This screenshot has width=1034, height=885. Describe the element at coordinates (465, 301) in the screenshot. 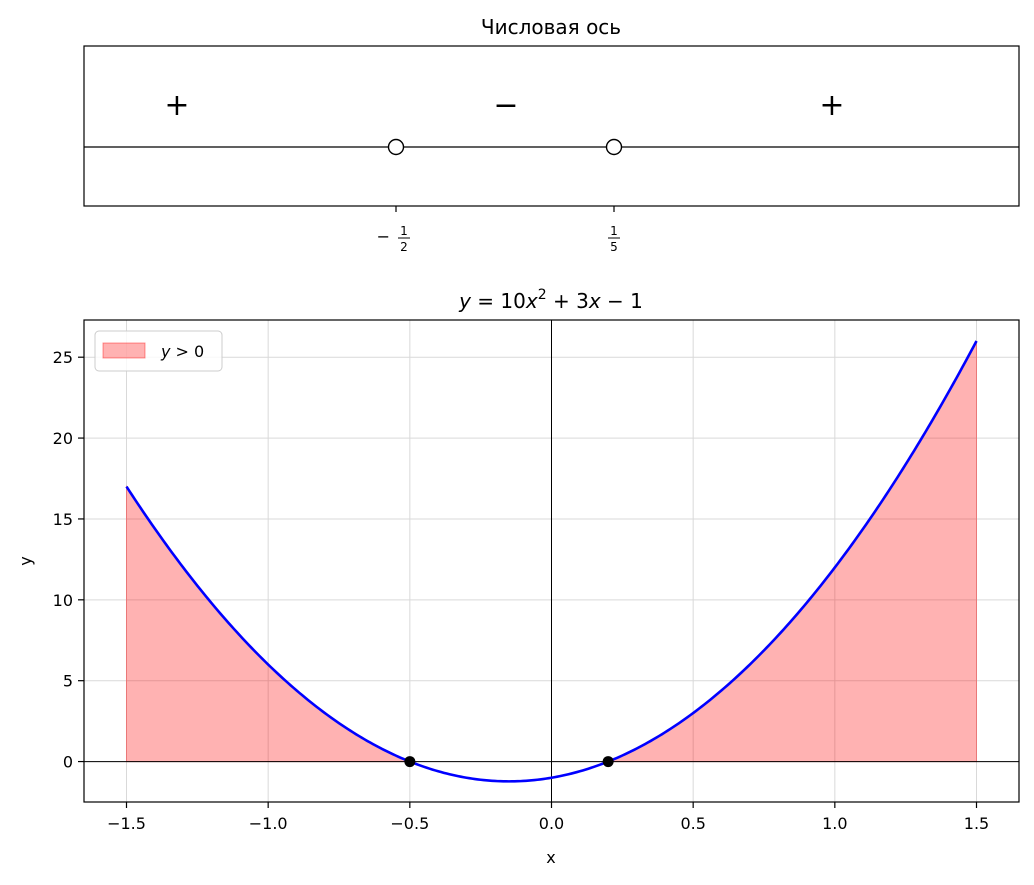

I see `title-y: y` at that location.